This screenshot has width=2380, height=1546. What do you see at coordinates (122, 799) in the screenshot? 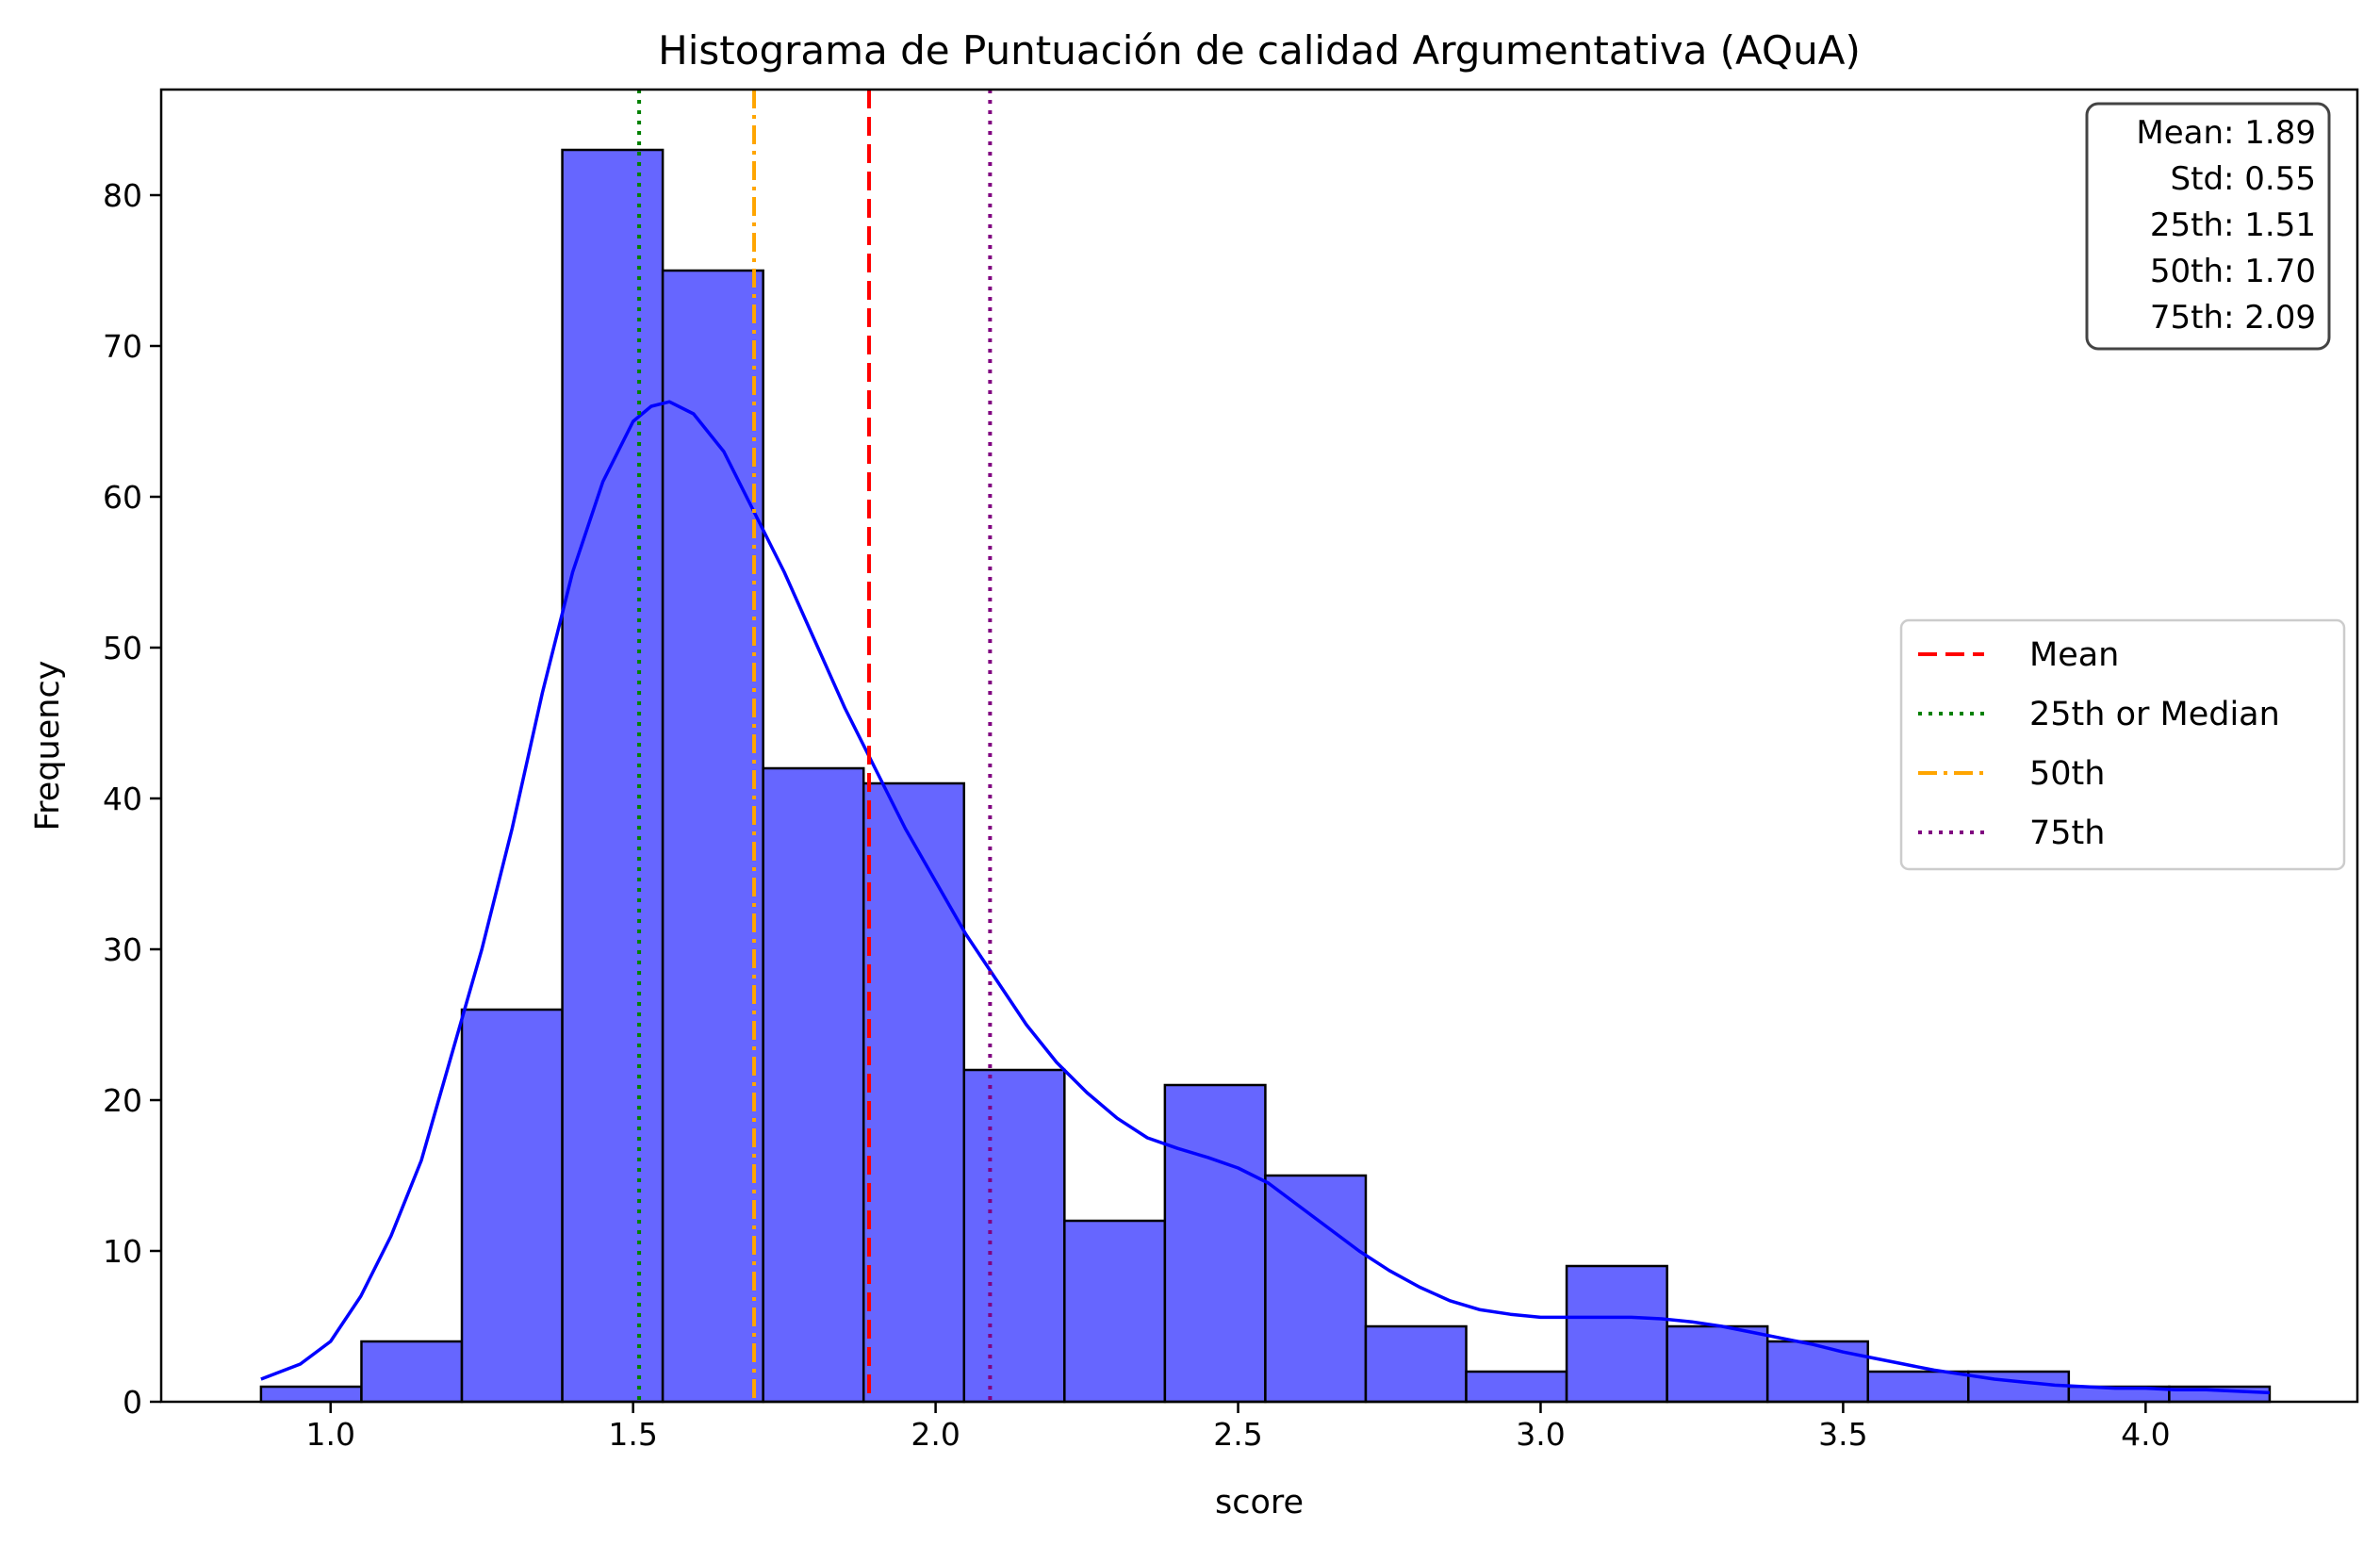
I see `y-tick-label: 40` at bounding box center [122, 799].